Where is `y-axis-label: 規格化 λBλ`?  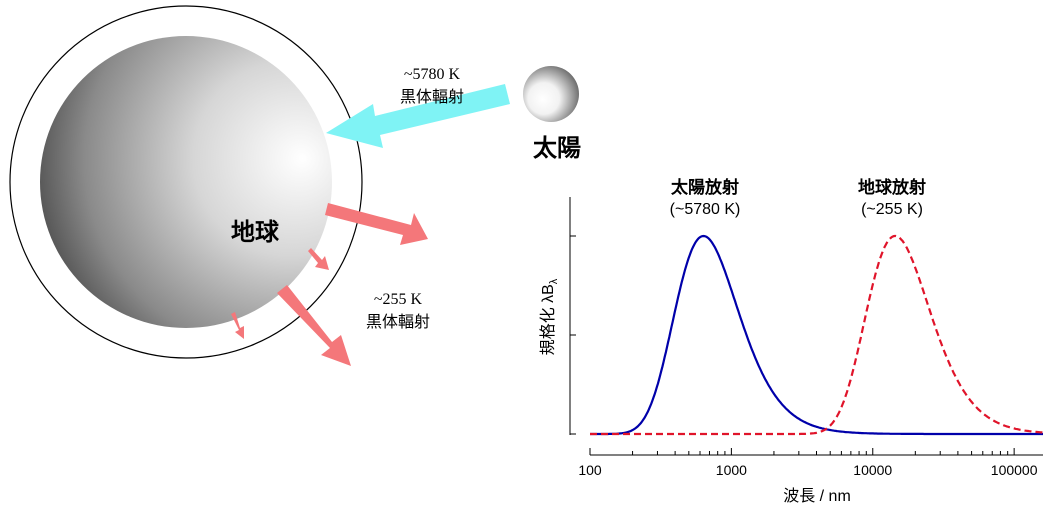
y-axis-label: 規格化 λBλ is located at coordinates (549, 316).